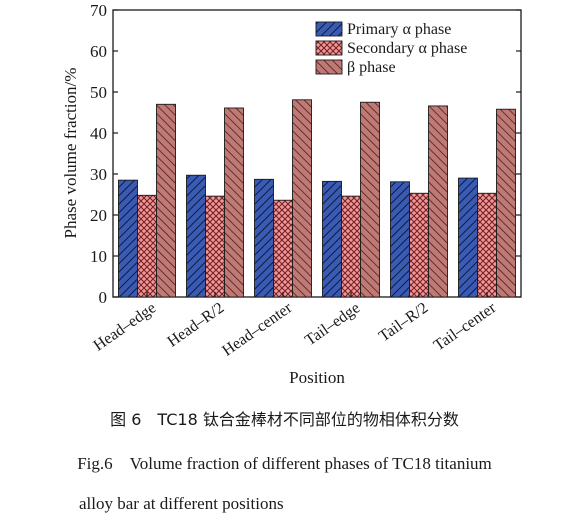 Image resolution: width=569 pixels, height=524 pixels. I want to click on x-tick-label: Tail–R/2, so click(403, 322).